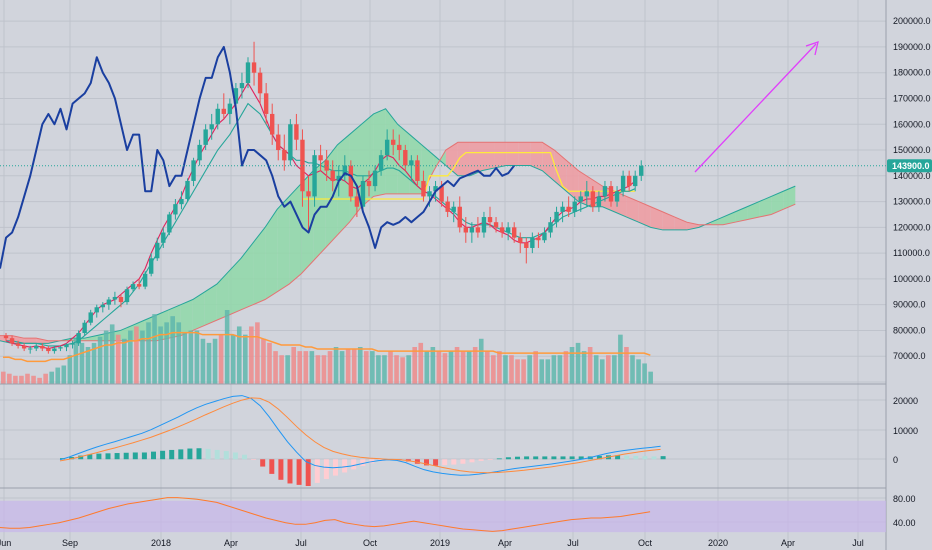 The image size is (932, 550). Describe the element at coordinates (443, 516) in the screenshot. I see `rsi-band` at that location.